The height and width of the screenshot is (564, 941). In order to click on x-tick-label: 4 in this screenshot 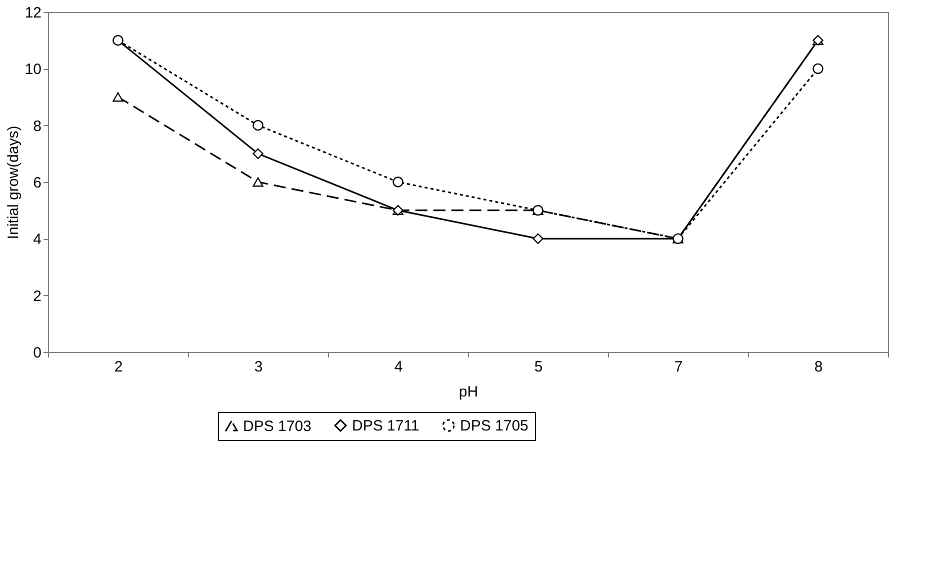, I will do `click(398, 367)`.